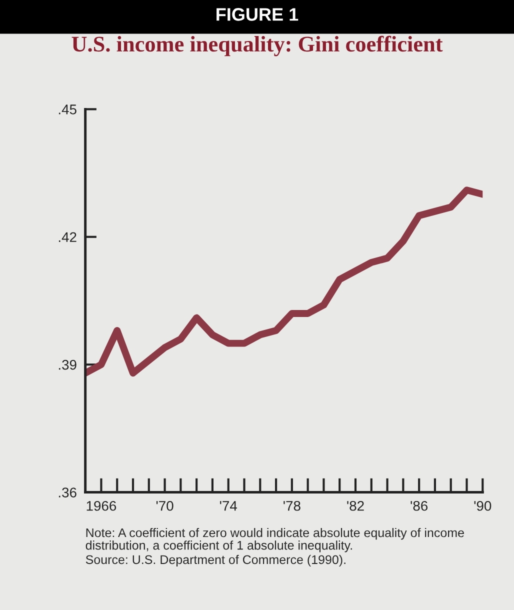 The width and height of the screenshot is (514, 610). Describe the element at coordinates (67, 365) in the screenshot. I see `y-tick-label: .39` at that location.